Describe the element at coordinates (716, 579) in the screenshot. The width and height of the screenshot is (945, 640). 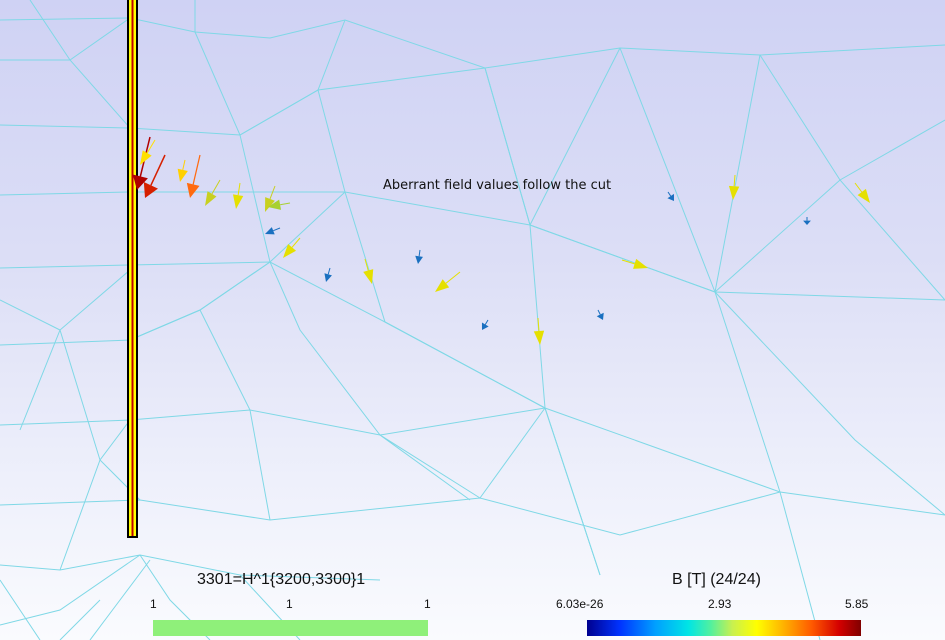
I see `legend-right-title: B [T] (24/24)` at that location.